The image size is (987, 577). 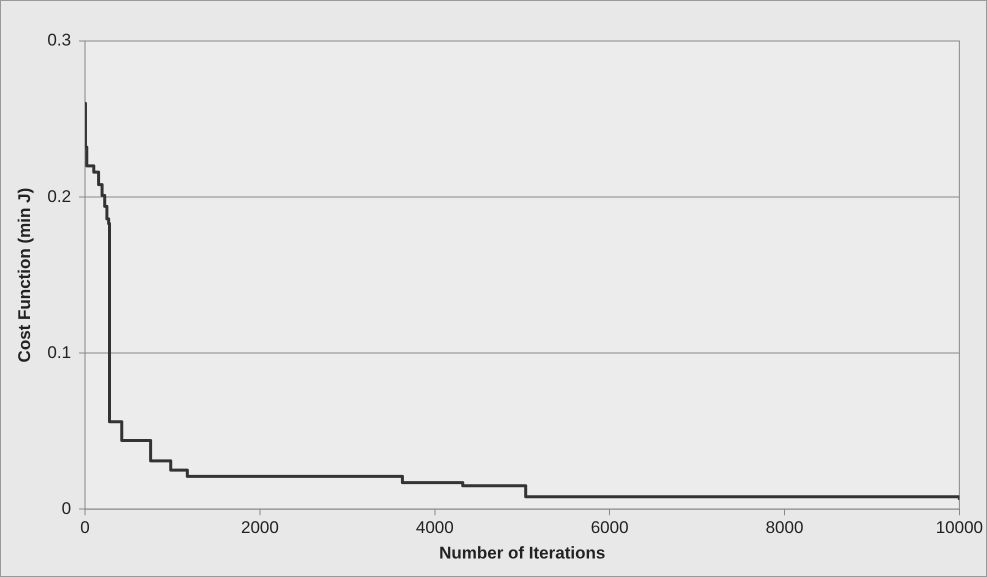 I want to click on x-tick-label: 8000, so click(x=785, y=528).